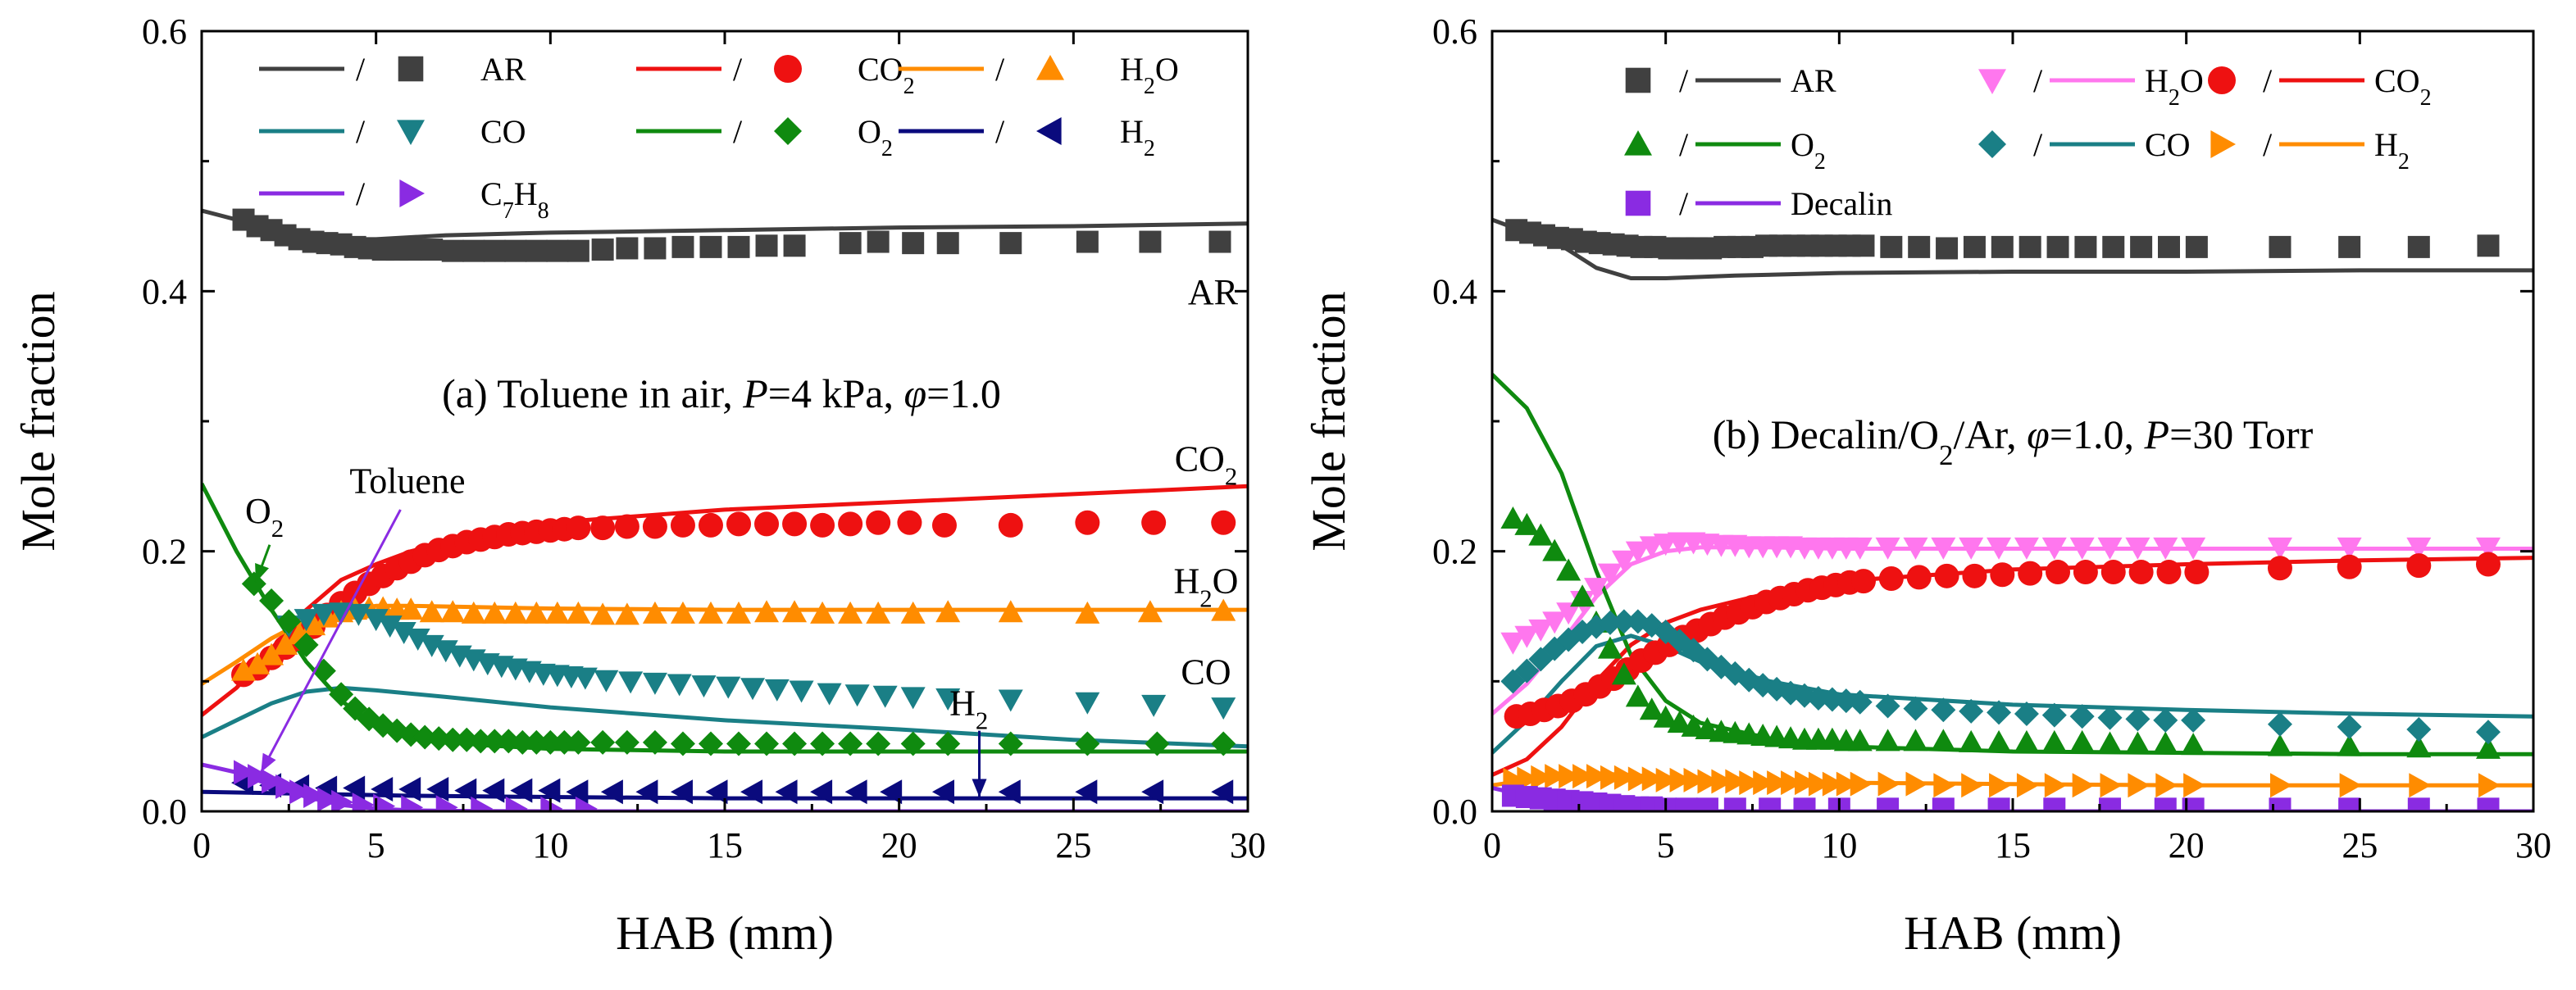 The width and height of the screenshot is (2576, 990). Describe the element at coordinates (1814, 81) in the screenshot. I see `legend-label-AR: AR` at that location.